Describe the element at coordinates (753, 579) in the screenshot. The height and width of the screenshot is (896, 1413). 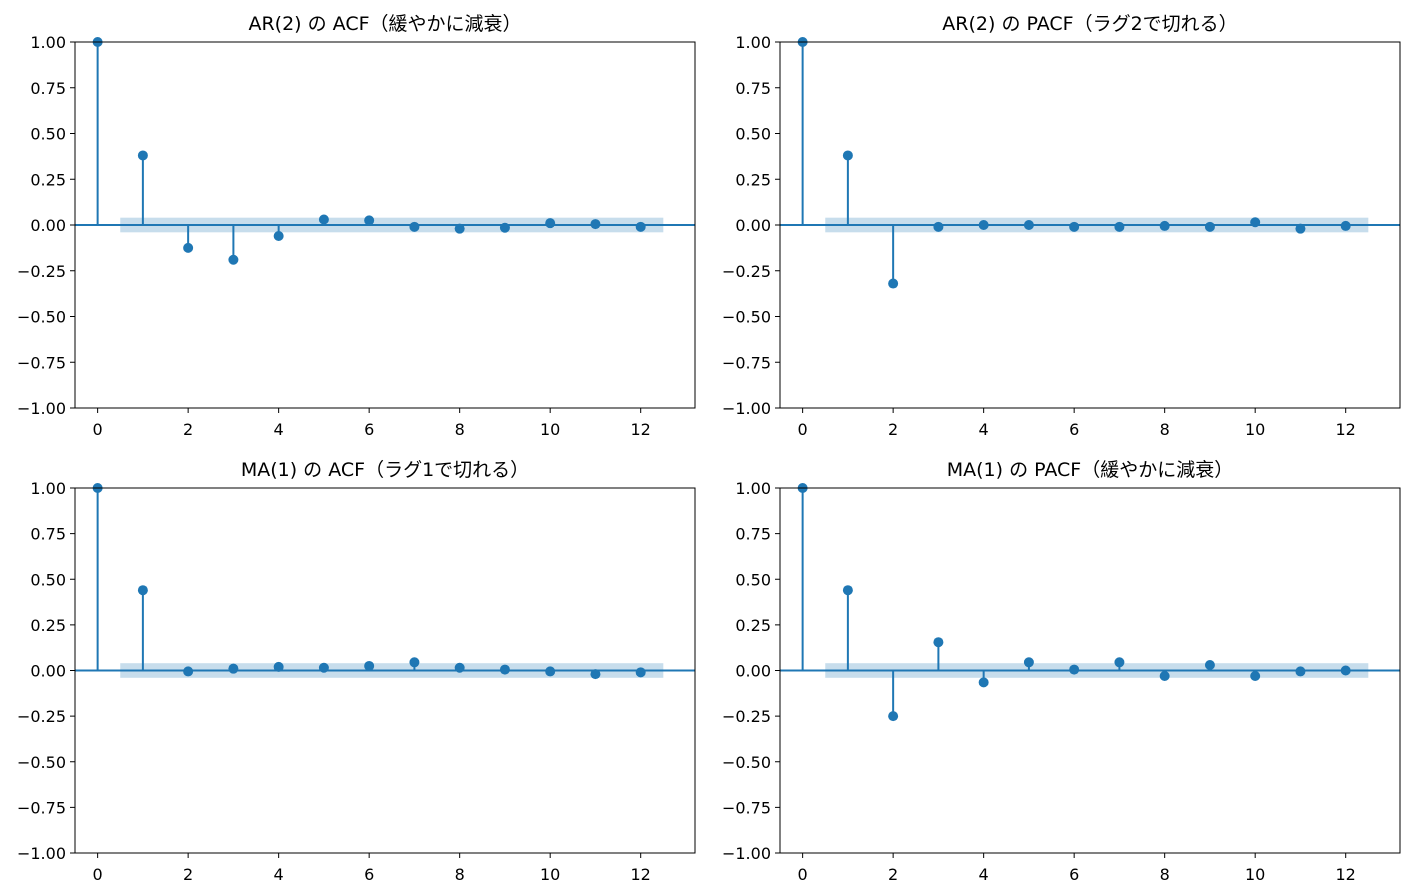
I see `y-tick-label: 0.50` at that location.